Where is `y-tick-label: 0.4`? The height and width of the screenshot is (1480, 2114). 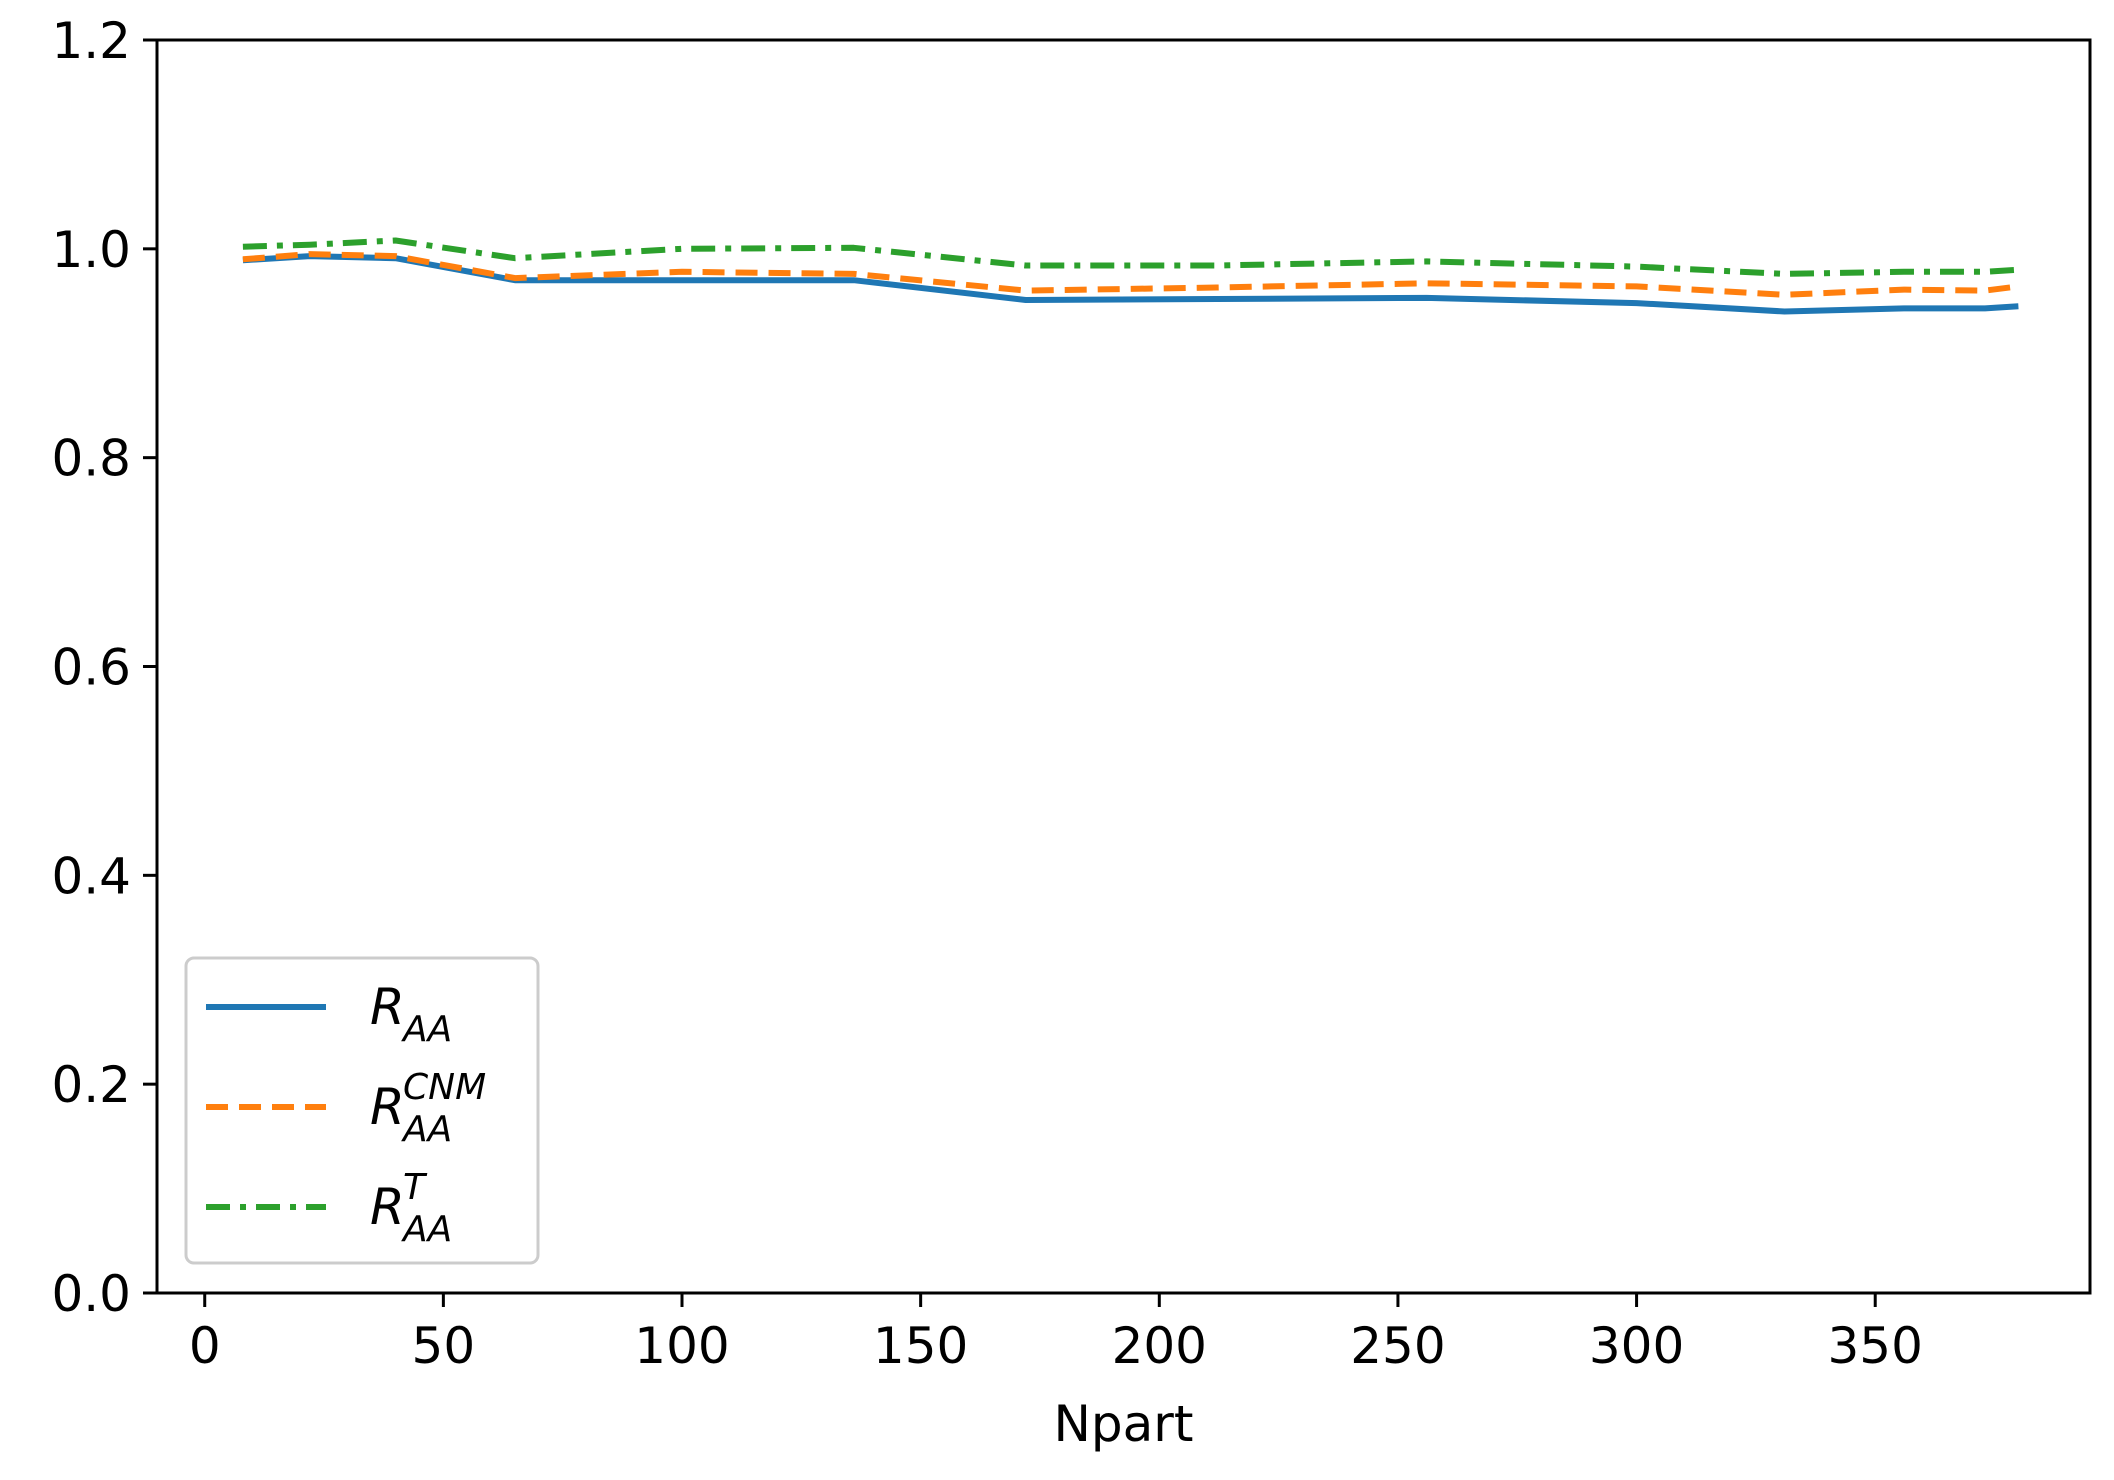
y-tick-label: 0.4 is located at coordinates (91, 876).